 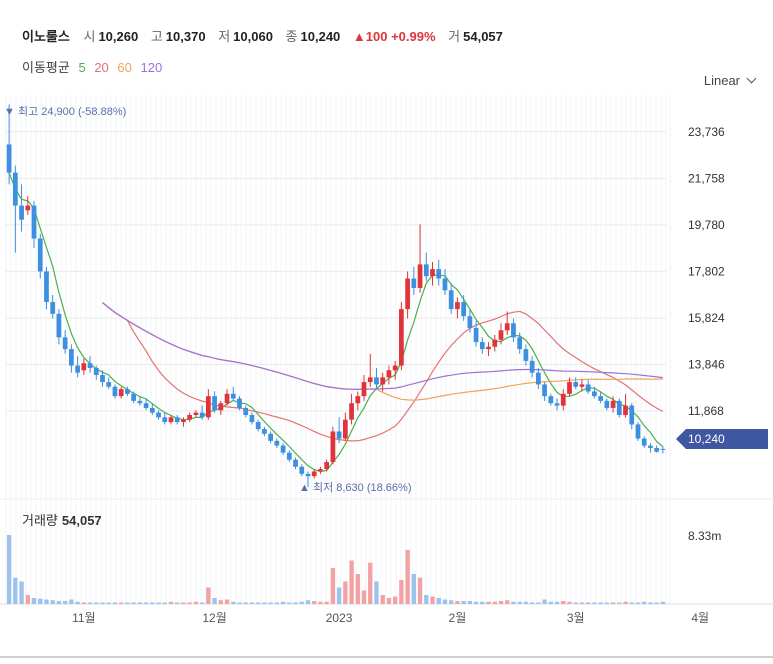 I want to click on ma-60: 60, so click(x=124, y=67).